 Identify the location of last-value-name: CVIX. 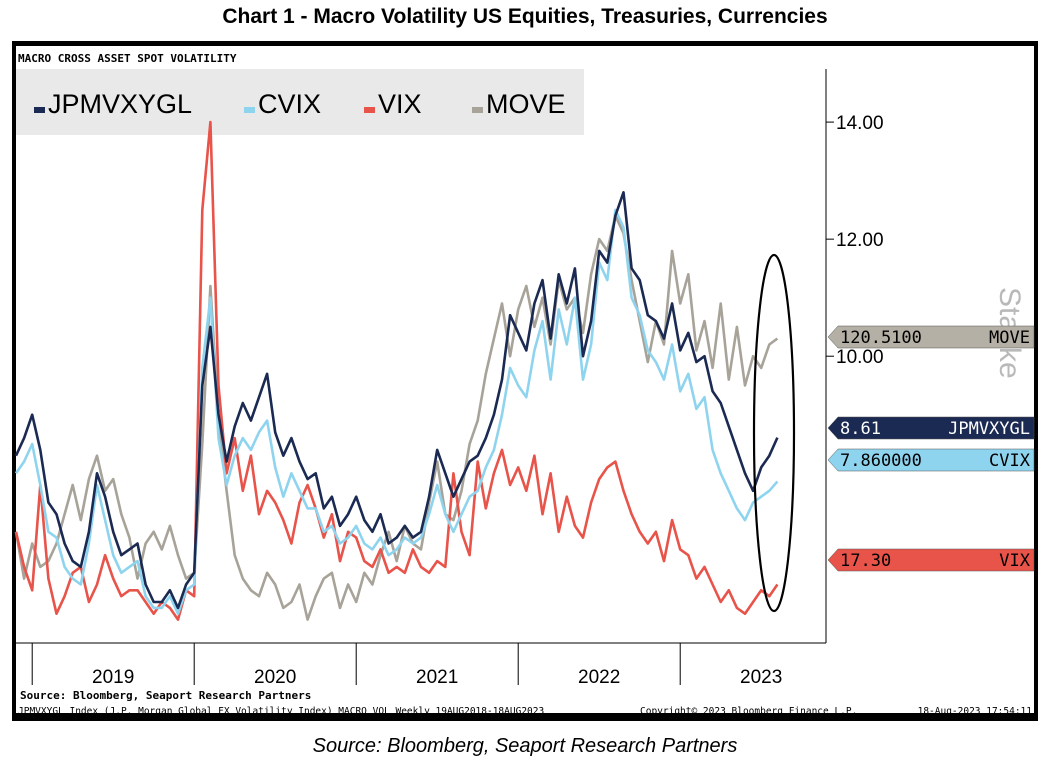
(1010, 461).